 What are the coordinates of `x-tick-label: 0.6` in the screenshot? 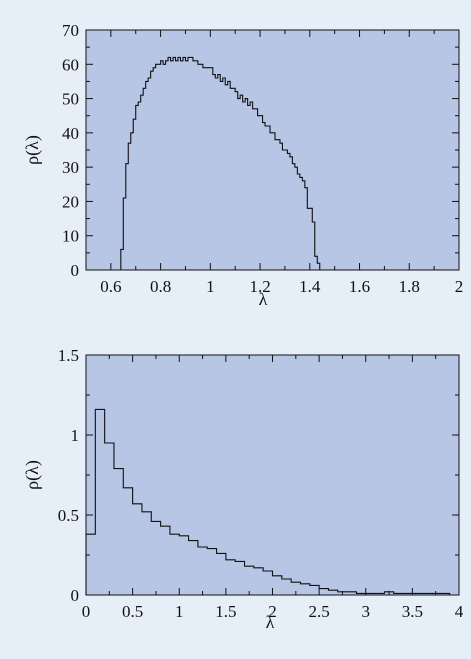 It's located at (110, 286).